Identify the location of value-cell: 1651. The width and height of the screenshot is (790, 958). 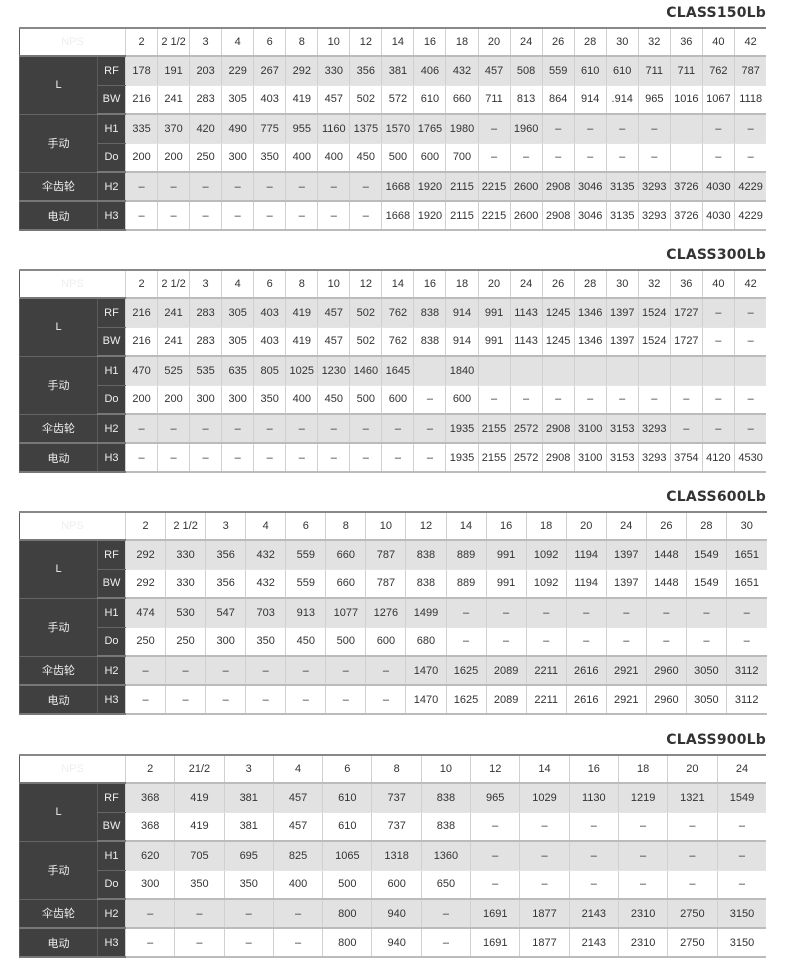
(746, 555).